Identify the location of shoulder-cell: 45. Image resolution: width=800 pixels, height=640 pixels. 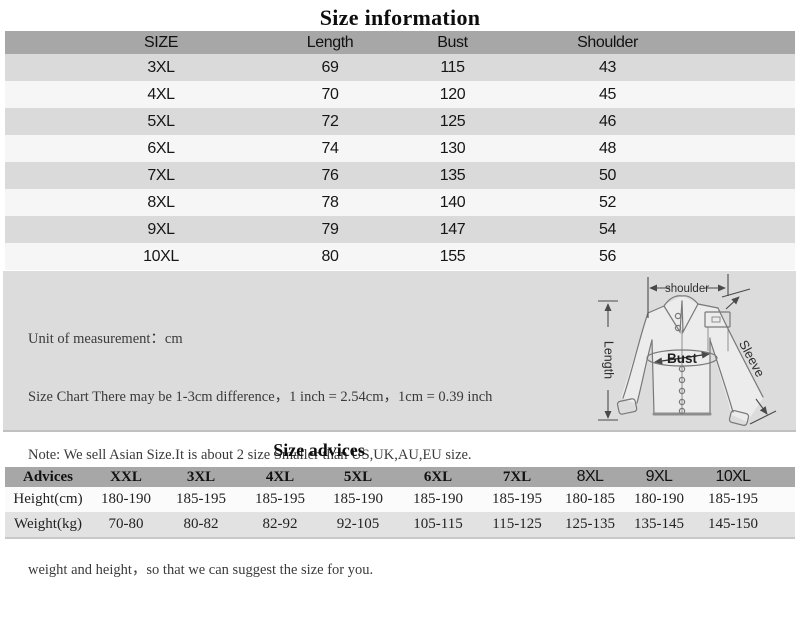
(607, 94).